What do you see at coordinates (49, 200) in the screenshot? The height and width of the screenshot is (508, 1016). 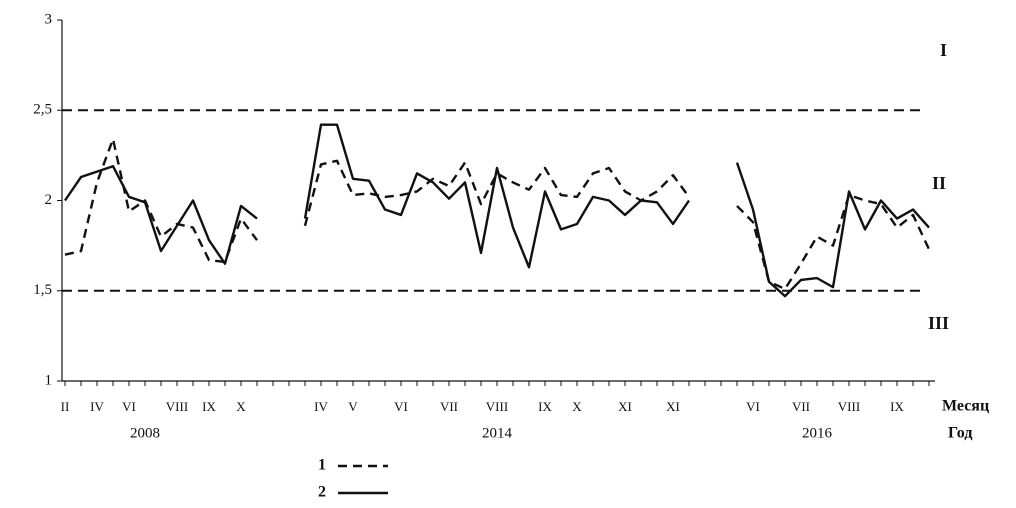 I see `y-tick-label: 2` at bounding box center [49, 200].